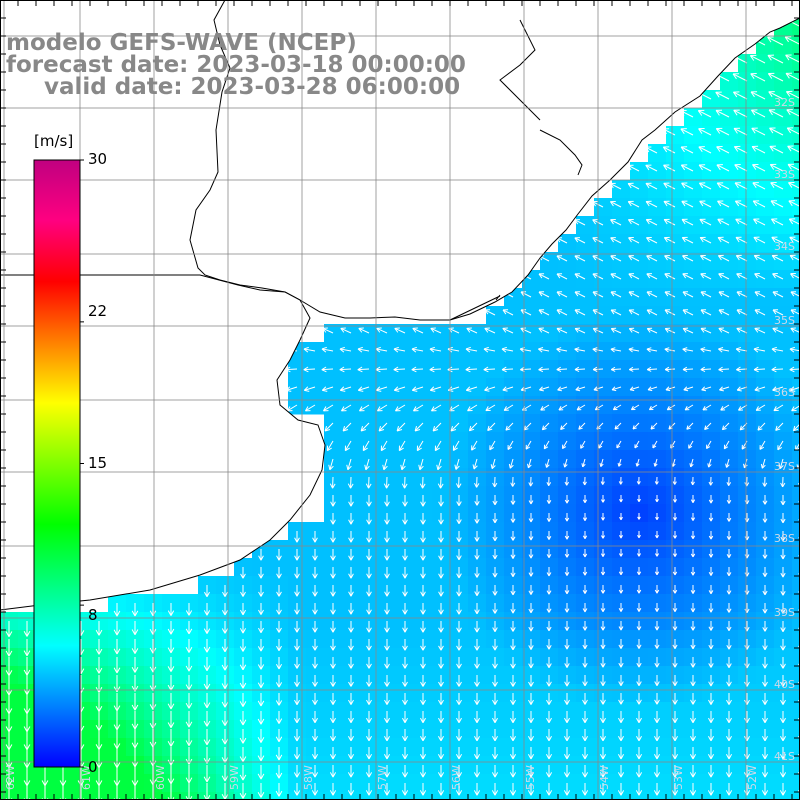 Image resolution: width=800 pixels, height=800 pixels. What do you see at coordinates (234, 777) in the screenshot?
I see `lon-label: 59W` at bounding box center [234, 777].